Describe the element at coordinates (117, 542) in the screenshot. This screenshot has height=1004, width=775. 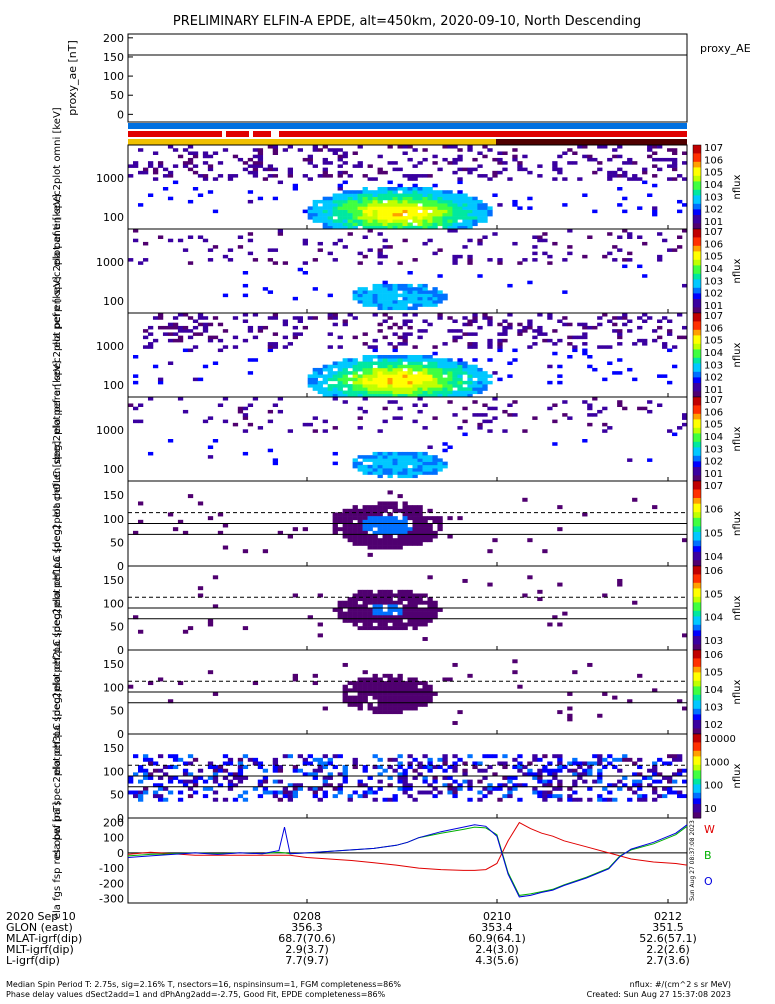
I see `pa-ytick: 50` at that location.